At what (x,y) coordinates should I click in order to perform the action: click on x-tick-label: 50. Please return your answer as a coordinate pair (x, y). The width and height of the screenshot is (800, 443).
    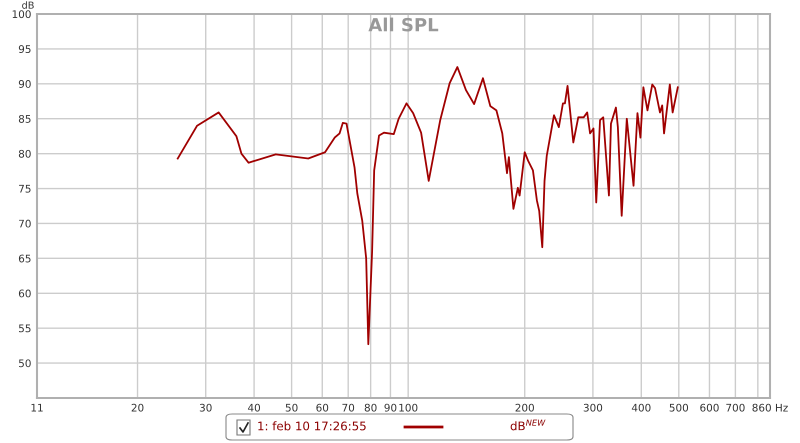
    Looking at the image, I should click on (292, 408).